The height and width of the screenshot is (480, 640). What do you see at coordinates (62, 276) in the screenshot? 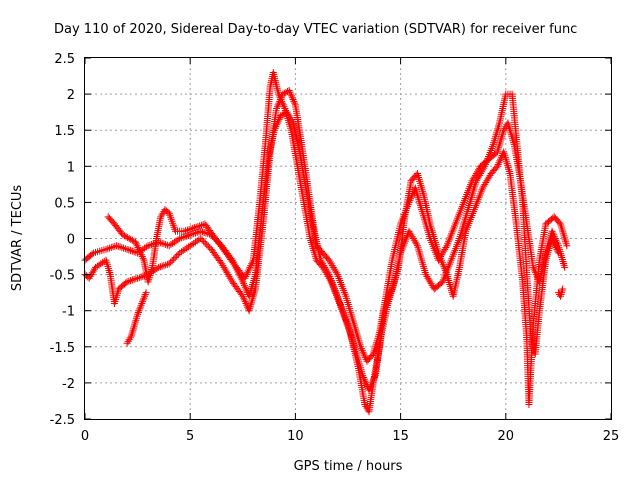
I see `y-tick-label: -0.5` at bounding box center [62, 276].